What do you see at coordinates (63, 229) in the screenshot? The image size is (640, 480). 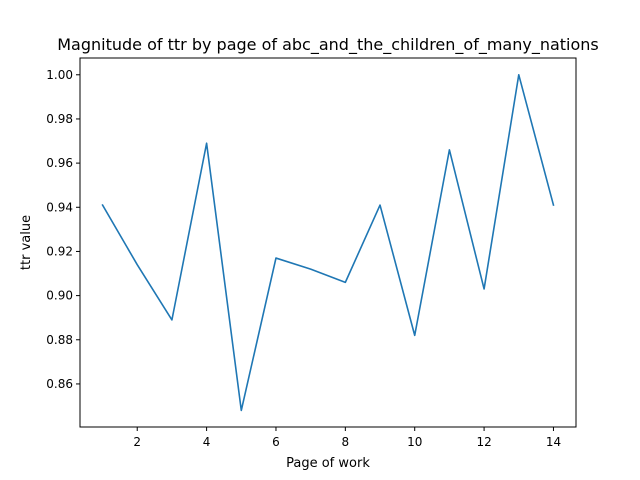 I see `y-axis-ticks: 0.86 0.88 0.90 0.92 0.94 0.96 0.98 1.00` at bounding box center [63, 229].